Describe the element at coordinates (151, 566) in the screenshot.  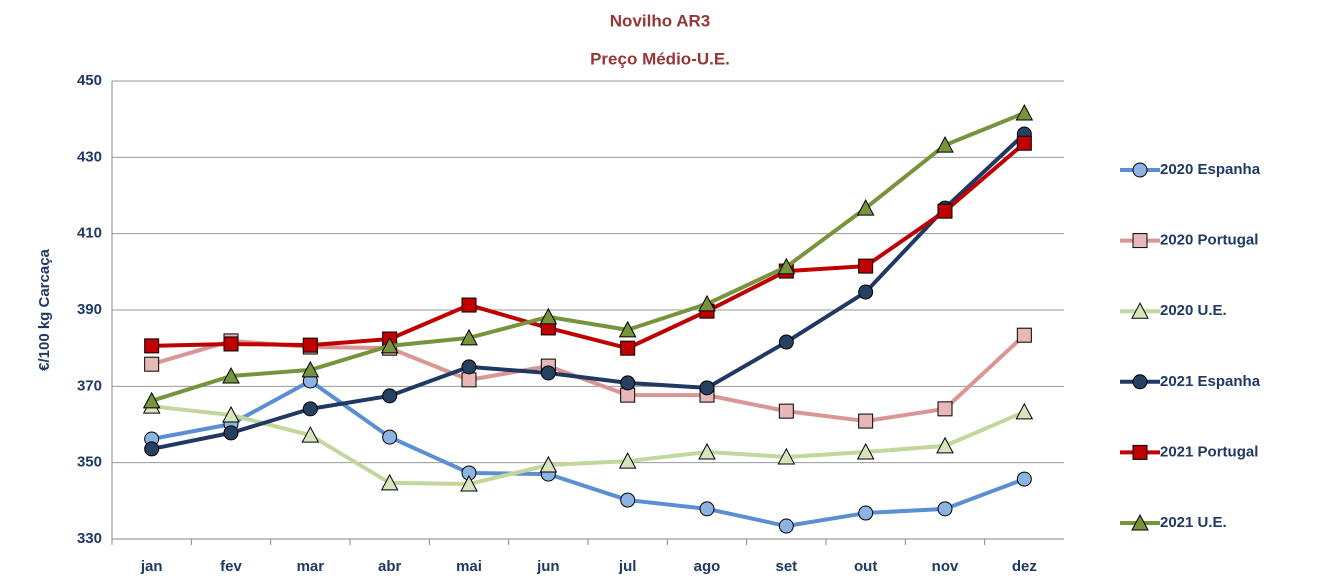
I see `x-tick-label: jan` at that location.